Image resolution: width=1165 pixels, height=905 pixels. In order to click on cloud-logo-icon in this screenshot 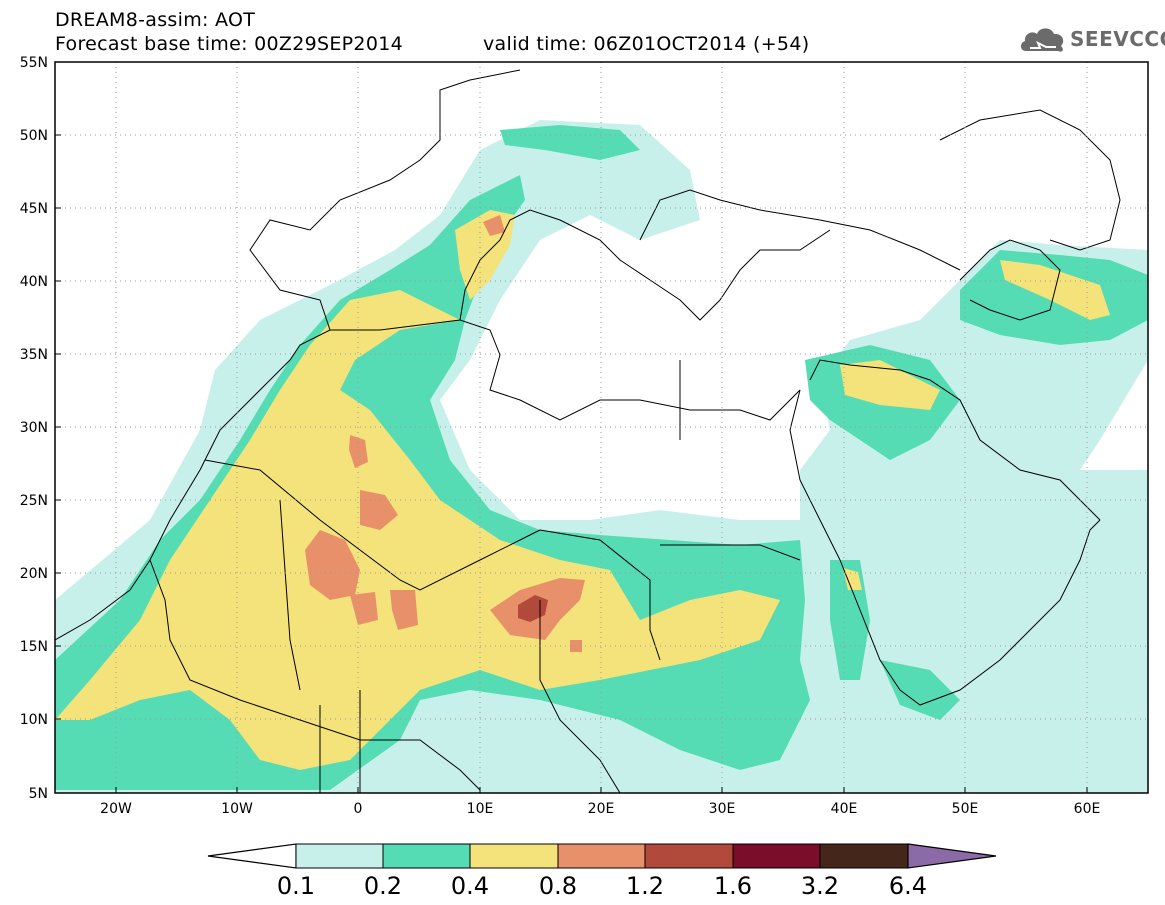, I will do `click(1042, 40)`.